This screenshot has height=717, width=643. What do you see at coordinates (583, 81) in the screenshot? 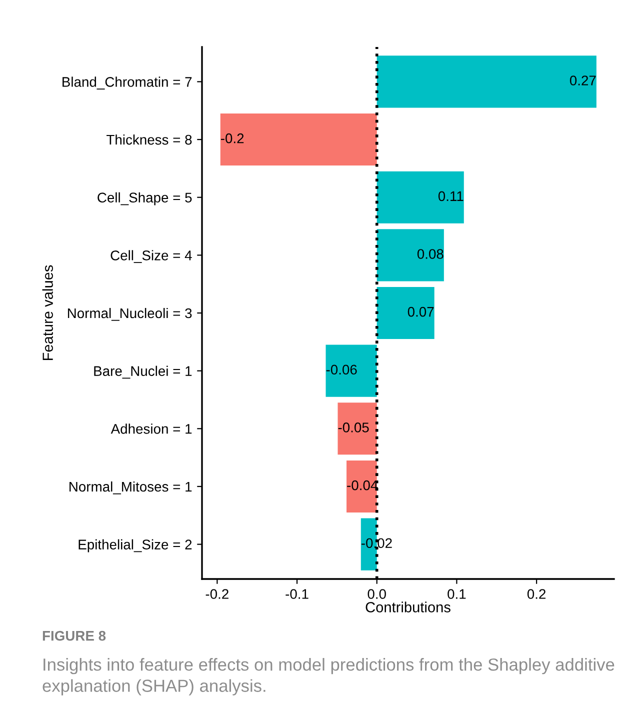
I see `data-label: 0.27` at bounding box center [583, 81].